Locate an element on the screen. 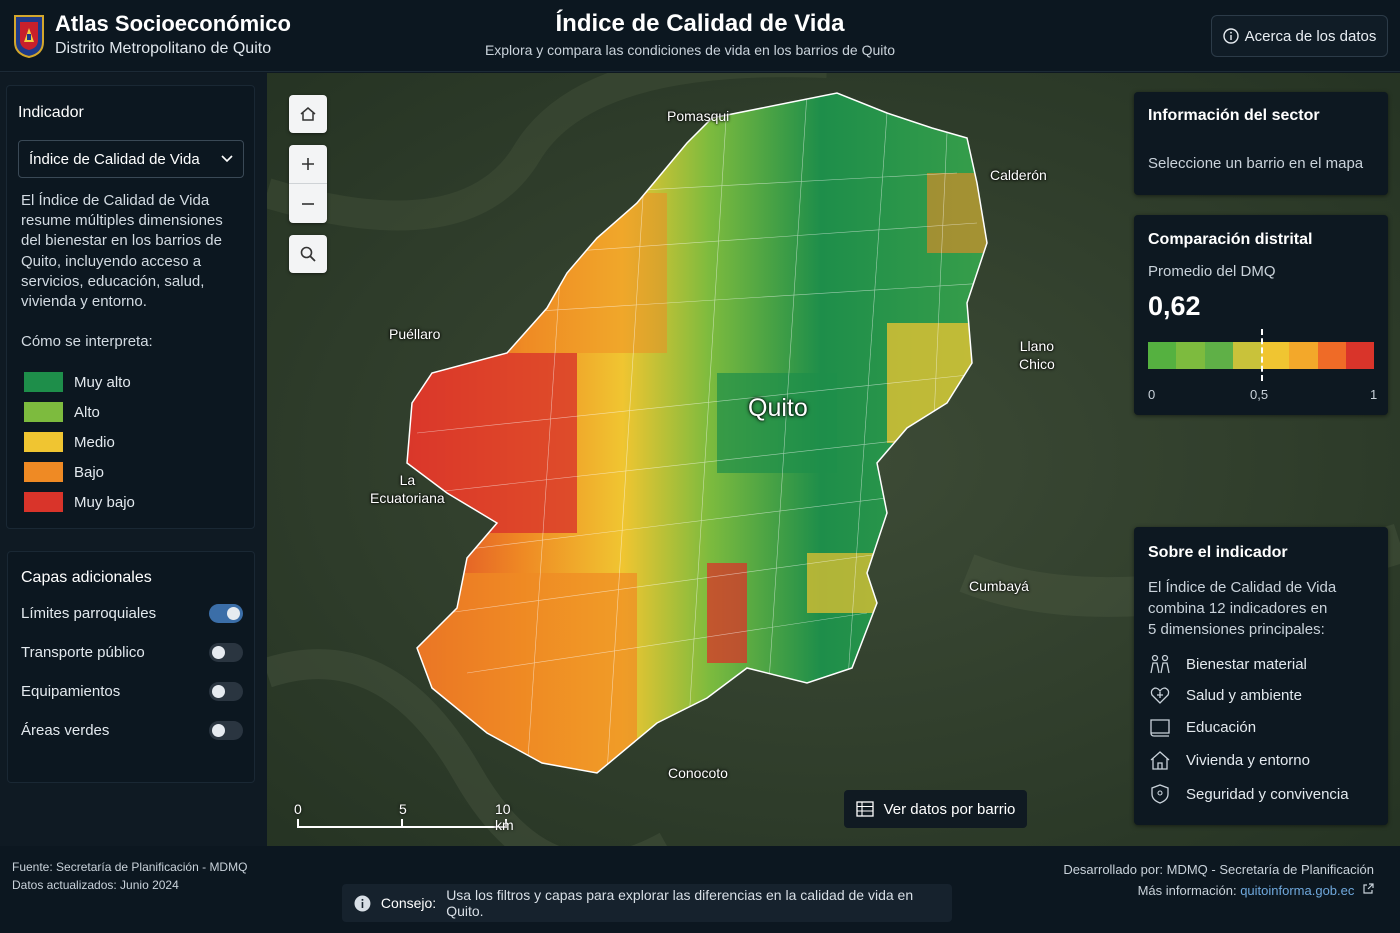 The width and height of the screenshot is (1400, 933). page-title: Índice de Calidad de Vida is located at coordinates (700, 23).